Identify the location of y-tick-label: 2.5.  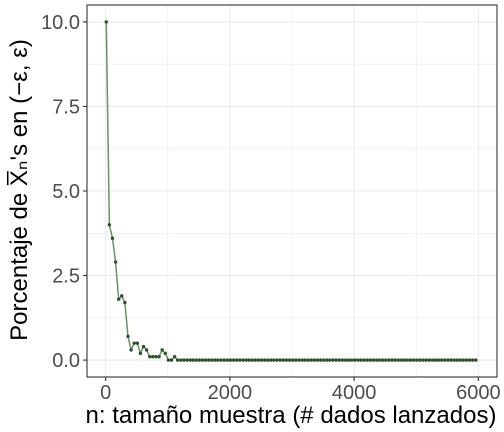
(66, 277).